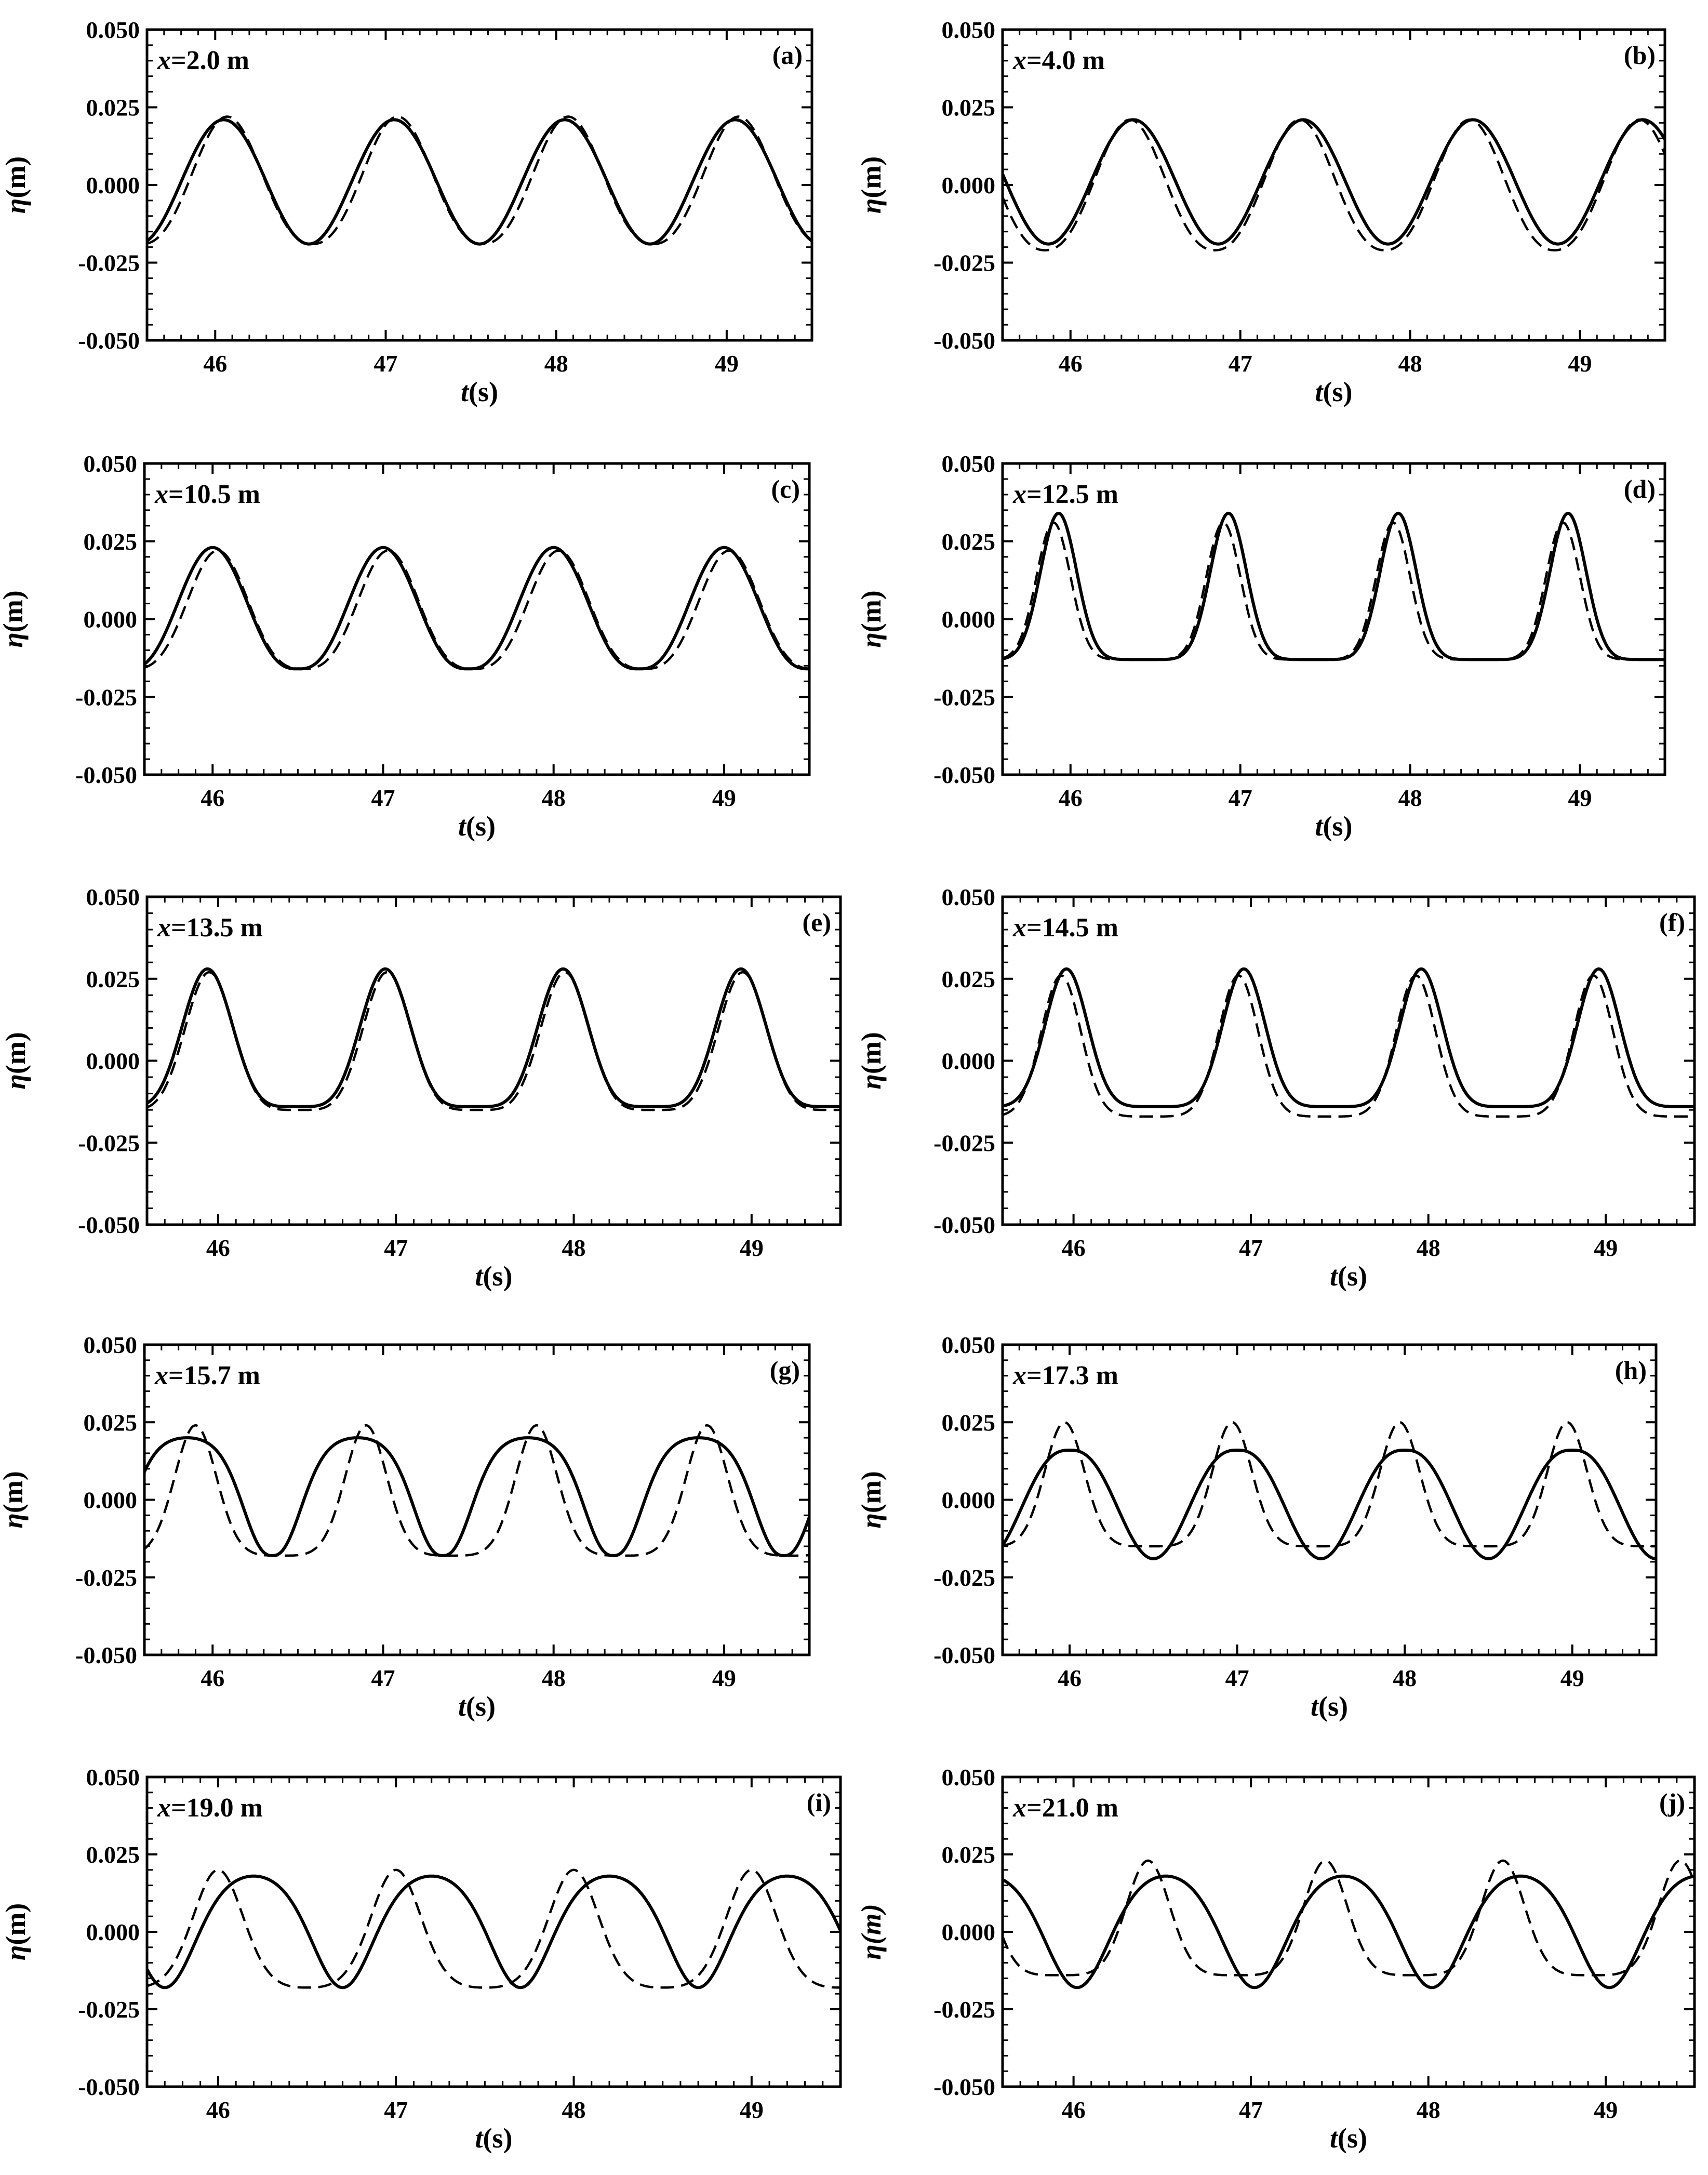 This screenshot has width=1708, height=2175. What do you see at coordinates (1072, 1808) in the screenshot?
I see `gauge-position-value: =21.0 m` at bounding box center [1072, 1808].